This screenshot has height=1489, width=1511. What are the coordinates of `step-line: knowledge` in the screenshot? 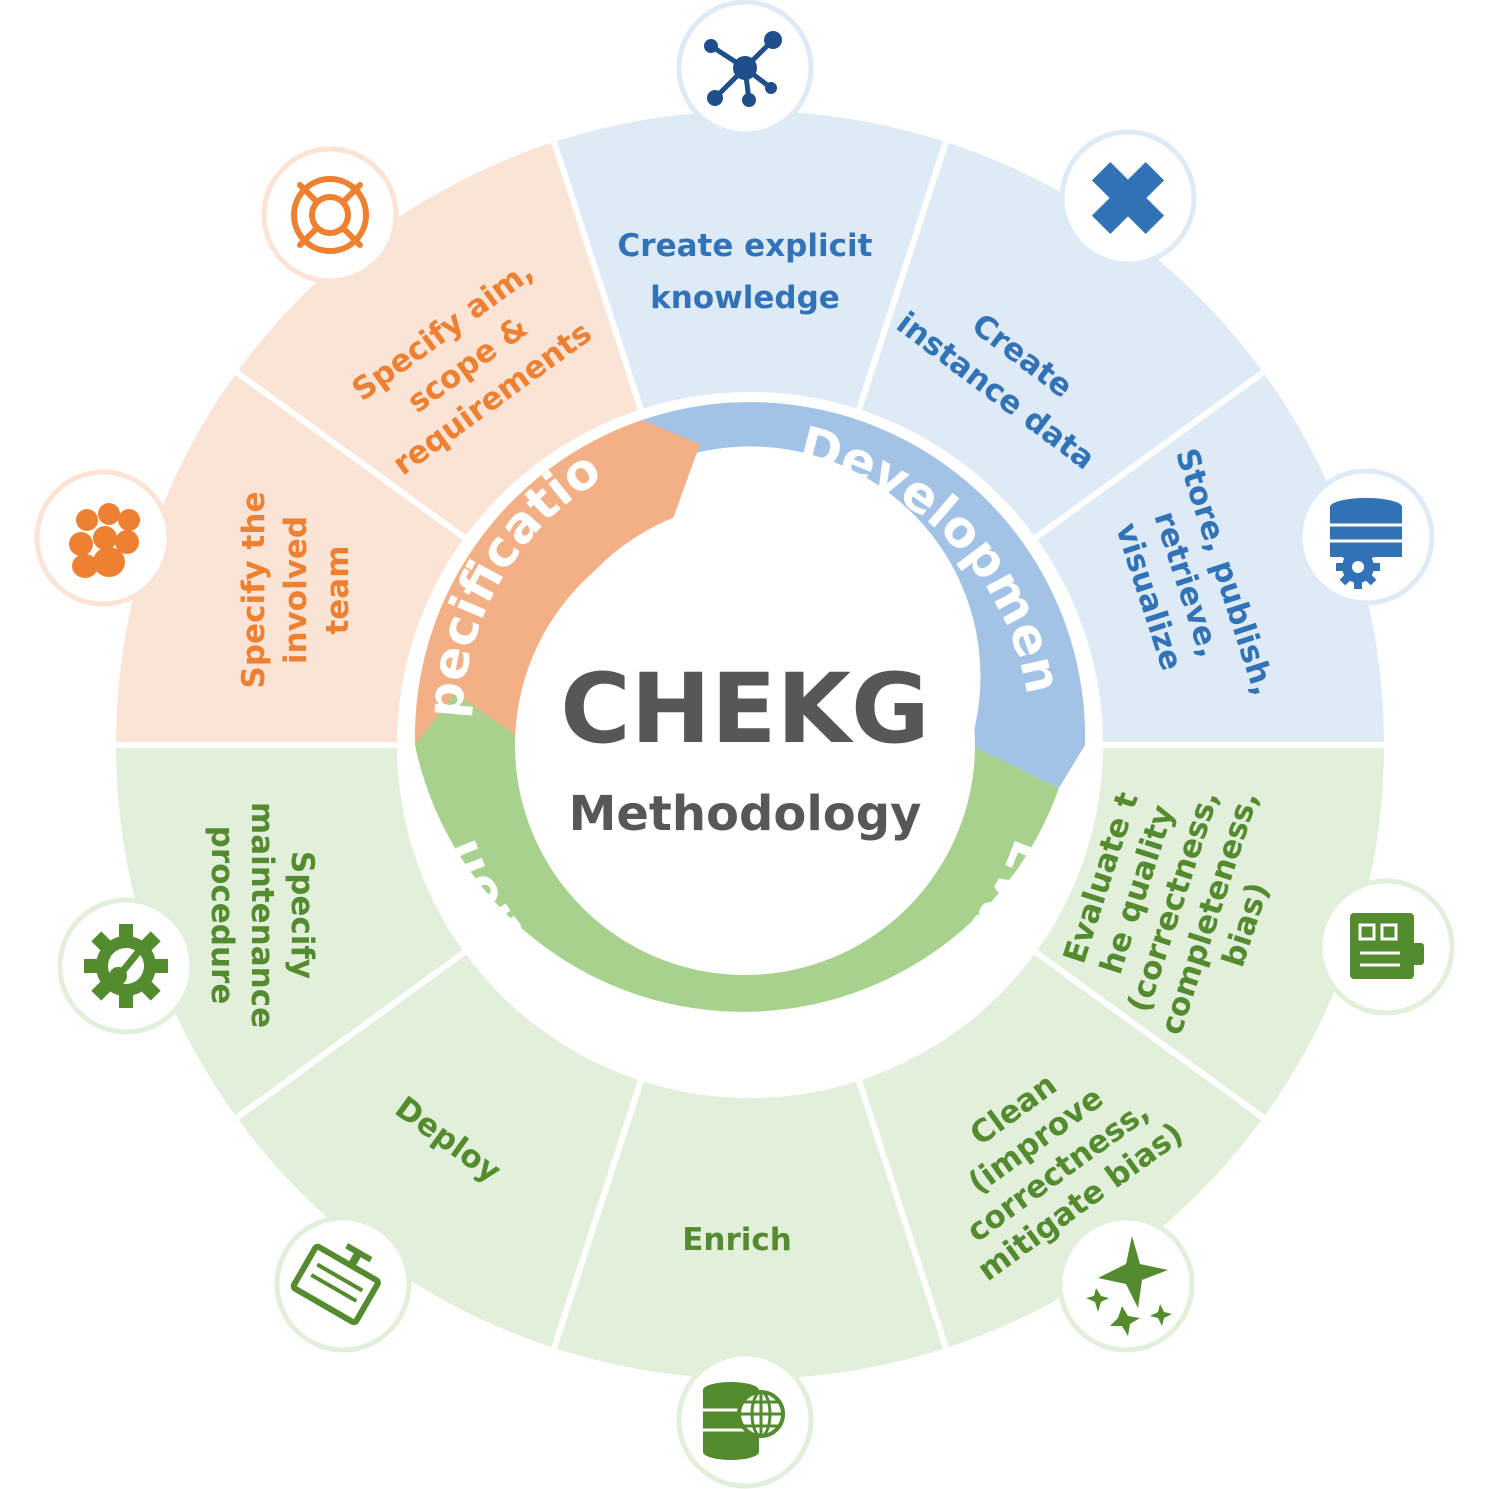 It's located at (745, 298).